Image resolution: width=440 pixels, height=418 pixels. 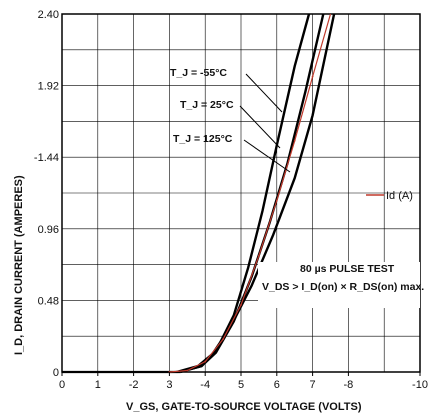 I want to click on x-tick-label: -10, so click(x=420, y=385).